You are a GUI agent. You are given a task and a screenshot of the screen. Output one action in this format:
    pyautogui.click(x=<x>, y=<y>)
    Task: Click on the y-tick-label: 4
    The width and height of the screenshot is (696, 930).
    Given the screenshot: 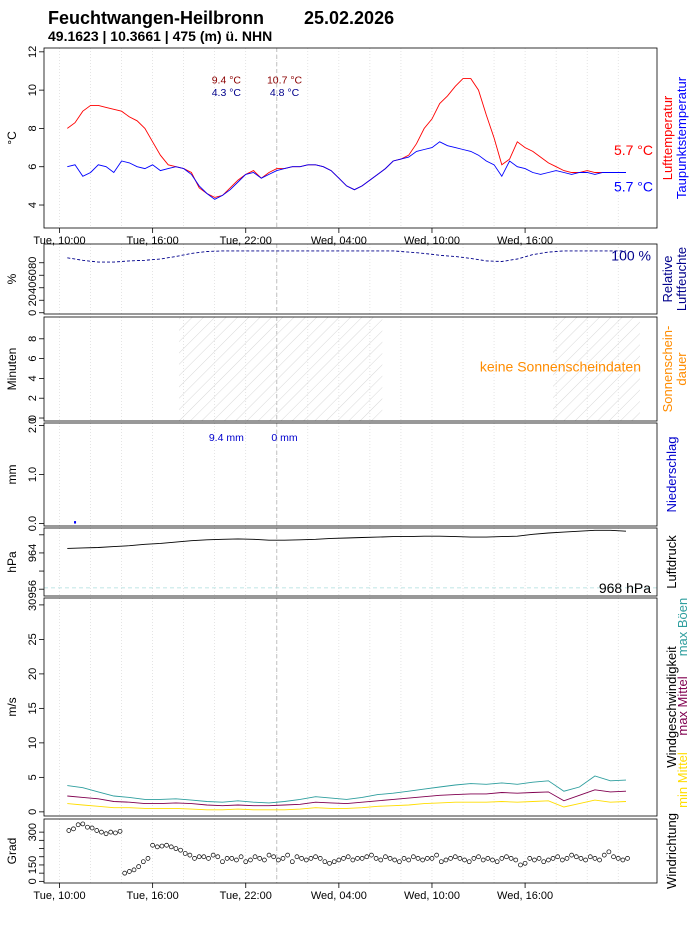 What is the action you would take?
    pyautogui.click(x=33, y=205)
    